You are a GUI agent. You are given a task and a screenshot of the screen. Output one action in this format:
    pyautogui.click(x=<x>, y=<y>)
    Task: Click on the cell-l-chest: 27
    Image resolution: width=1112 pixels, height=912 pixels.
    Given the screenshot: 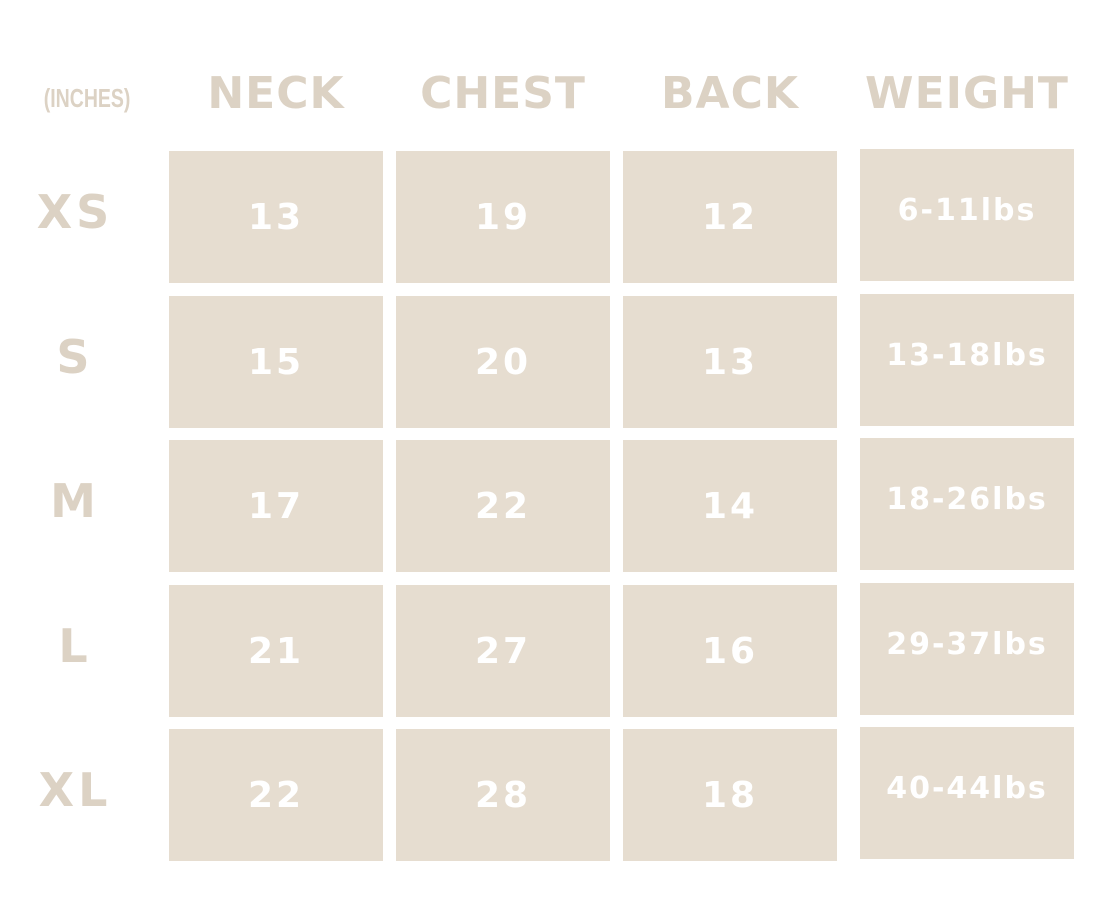 What is the action you would take?
    pyautogui.click(x=503, y=651)
    